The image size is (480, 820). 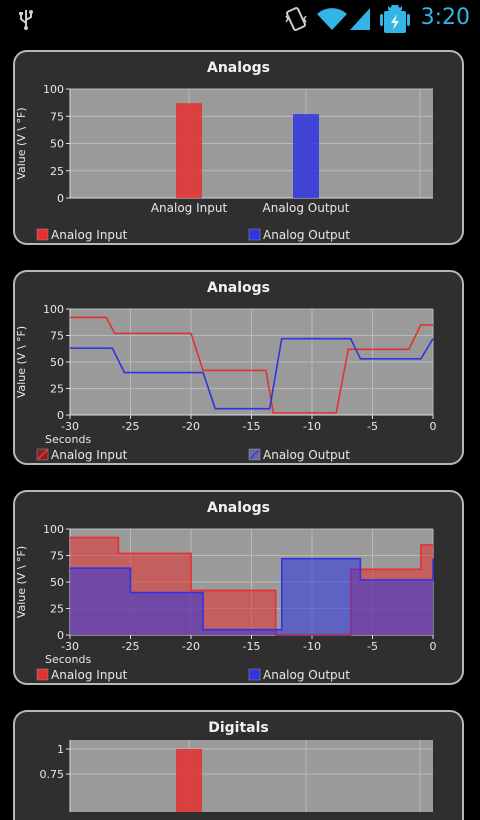 What do you see at coordinates (306, 208) in the screenshot?
I see `x-tick-label: Analog Output` at bounding box center [306, 208].